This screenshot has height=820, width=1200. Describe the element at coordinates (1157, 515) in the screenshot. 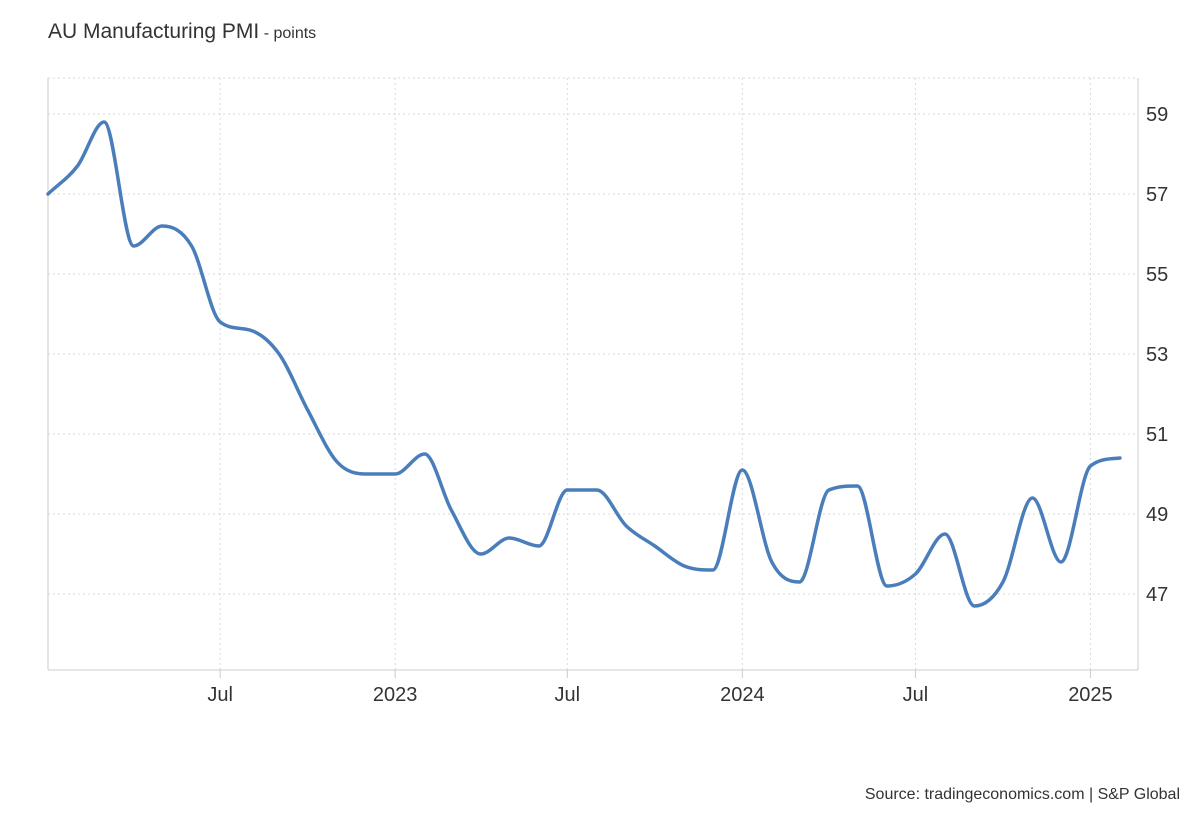

I see `y-tick-label: 49` at that location.